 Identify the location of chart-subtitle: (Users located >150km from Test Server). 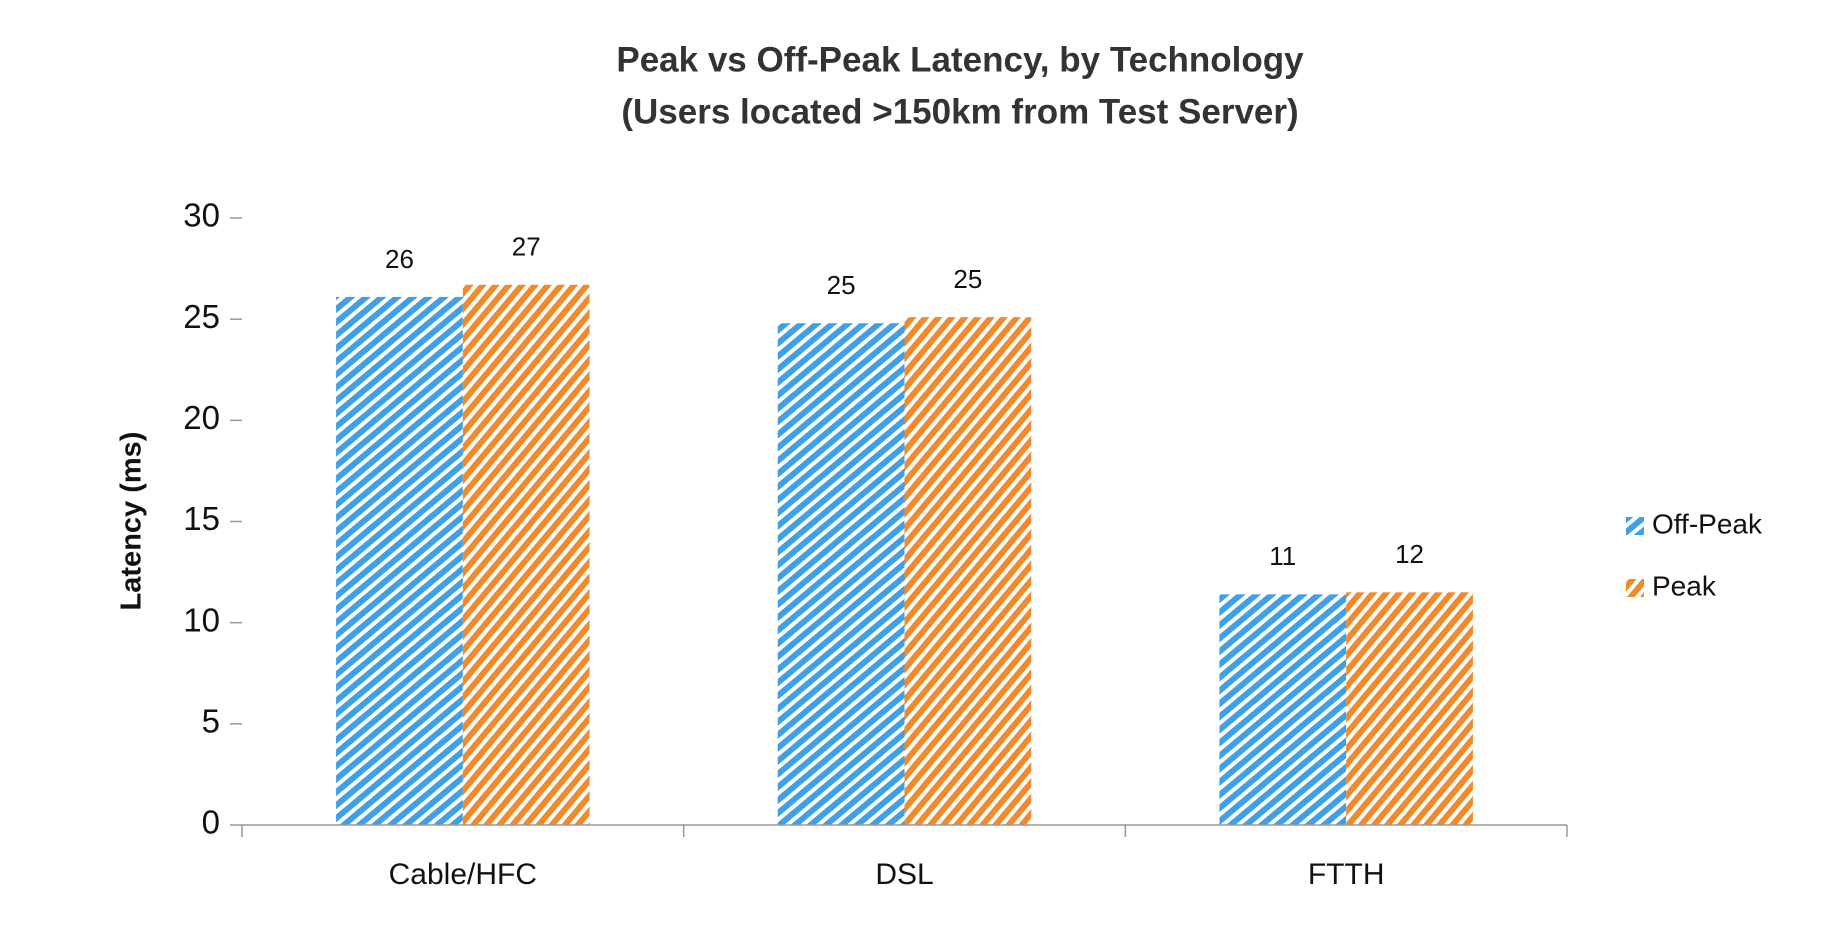
(959, 111).